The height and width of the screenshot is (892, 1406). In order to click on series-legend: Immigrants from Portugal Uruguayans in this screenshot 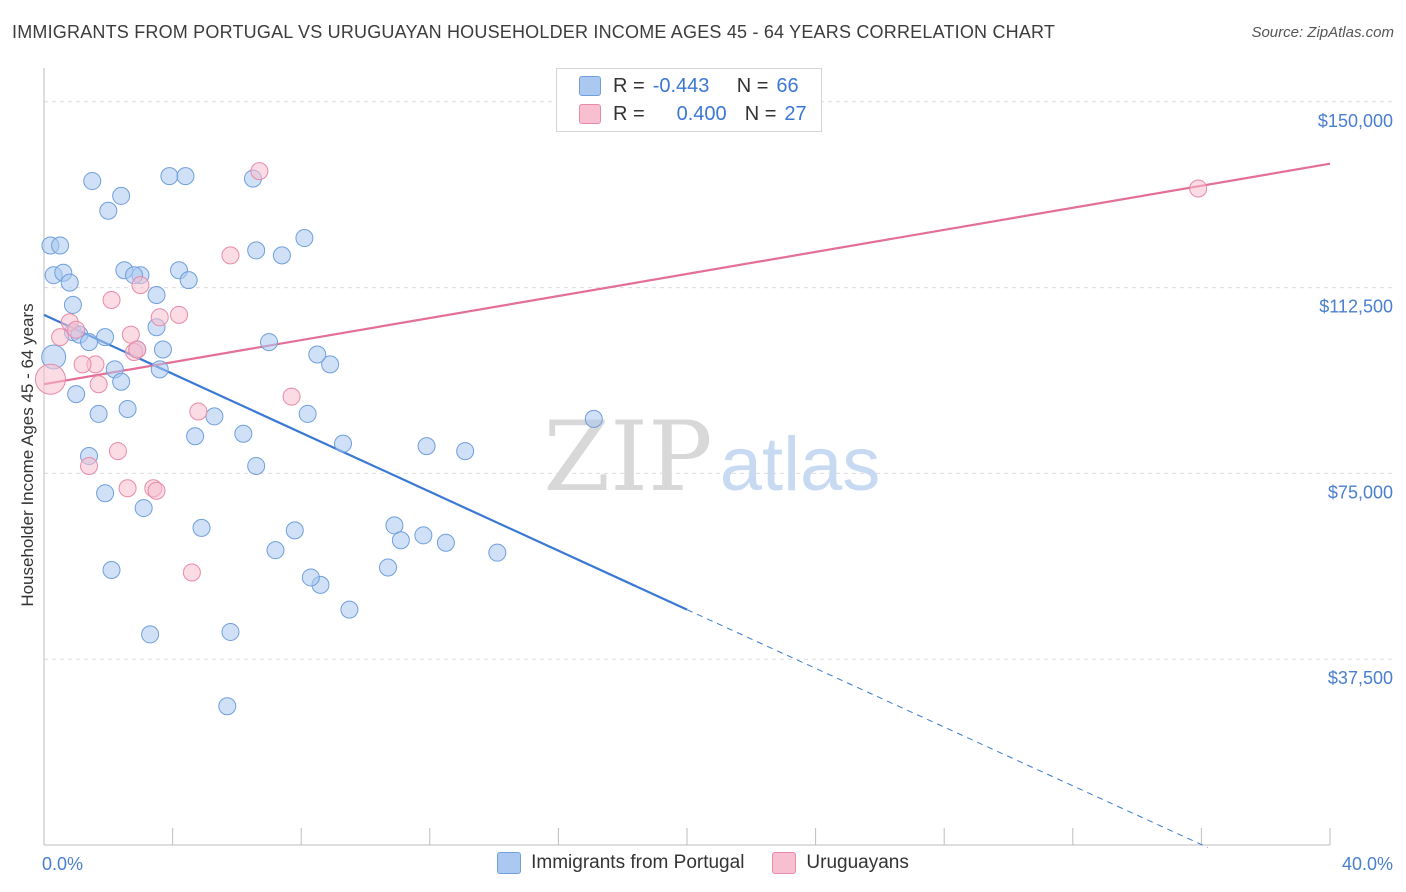, I will do `click(703, 863)`.